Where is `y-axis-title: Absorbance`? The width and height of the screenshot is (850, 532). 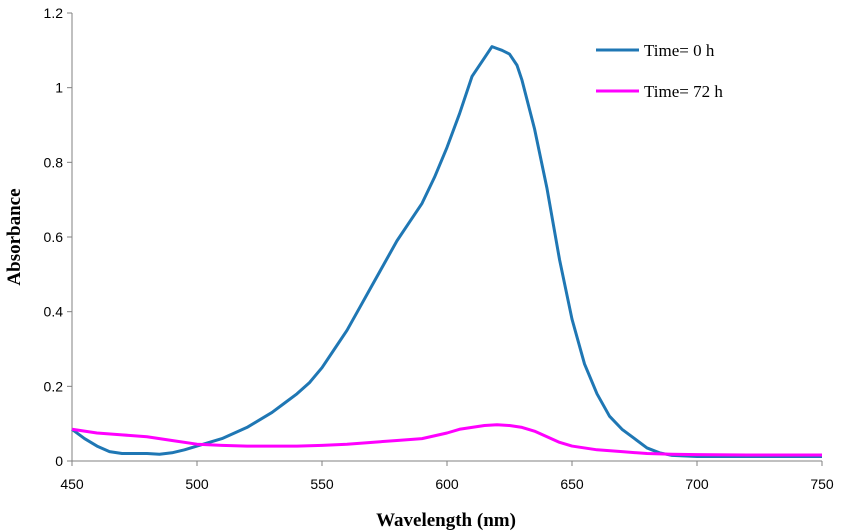
y-axis-title: Absorbance is located at coordinates (14, 236).